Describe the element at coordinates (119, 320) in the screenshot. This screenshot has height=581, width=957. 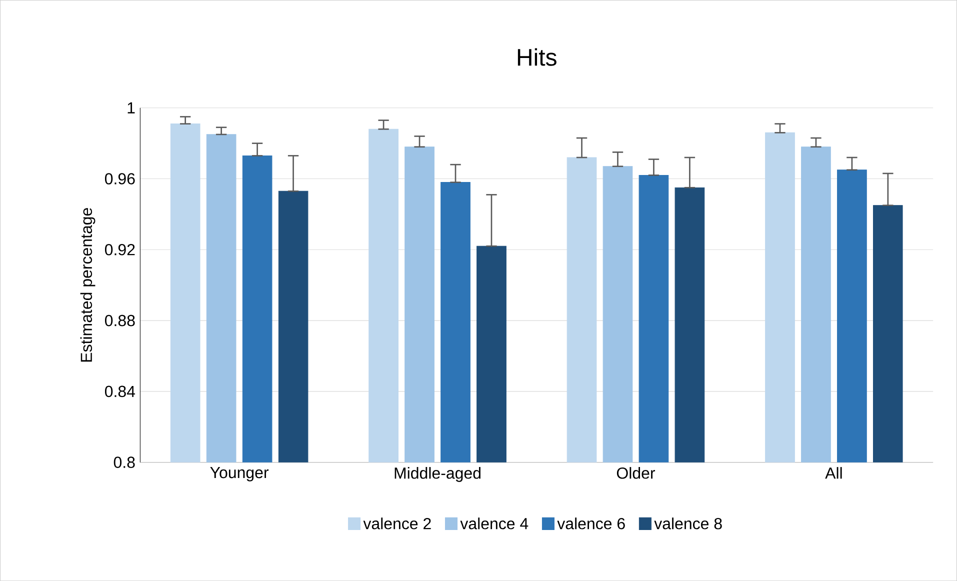
I see `y-tick-label: 0.88` at that location.